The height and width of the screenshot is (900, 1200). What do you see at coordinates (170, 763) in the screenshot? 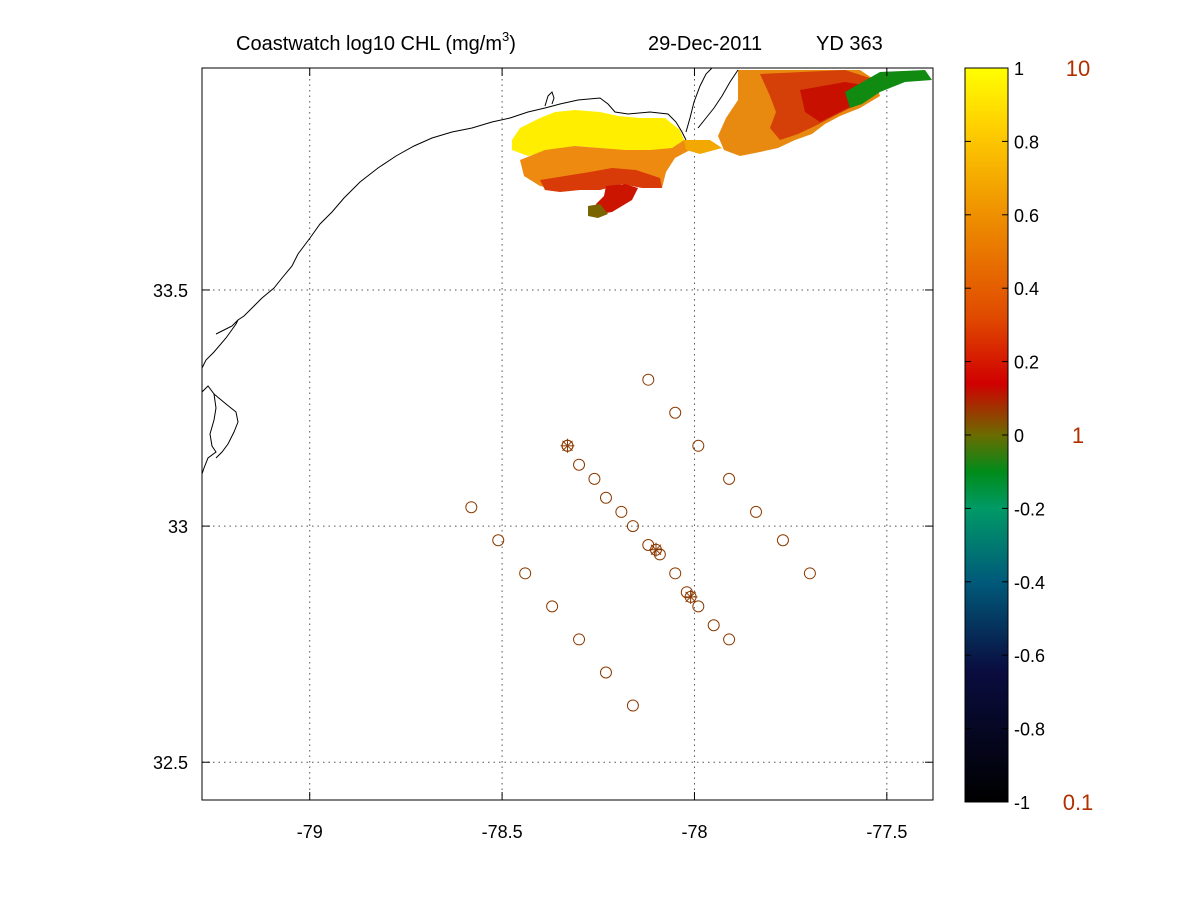
I see `y-tick-label: 32.5` at bounding box center [170, 763].